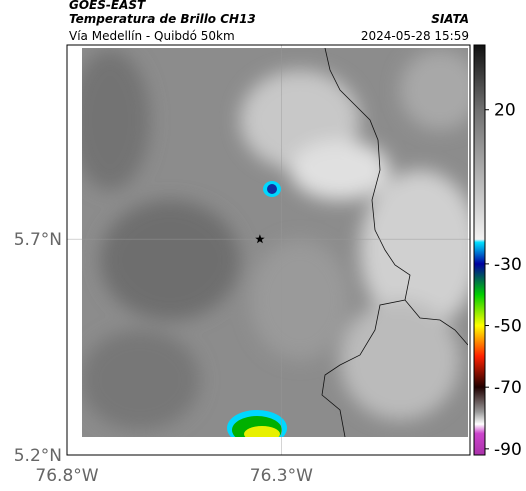 The height and width of the screenshot is (491, 526). Describe the element at coordinates (281, 476) in the screenshot. I see `x-tick-label: 76.3°W` at that location.